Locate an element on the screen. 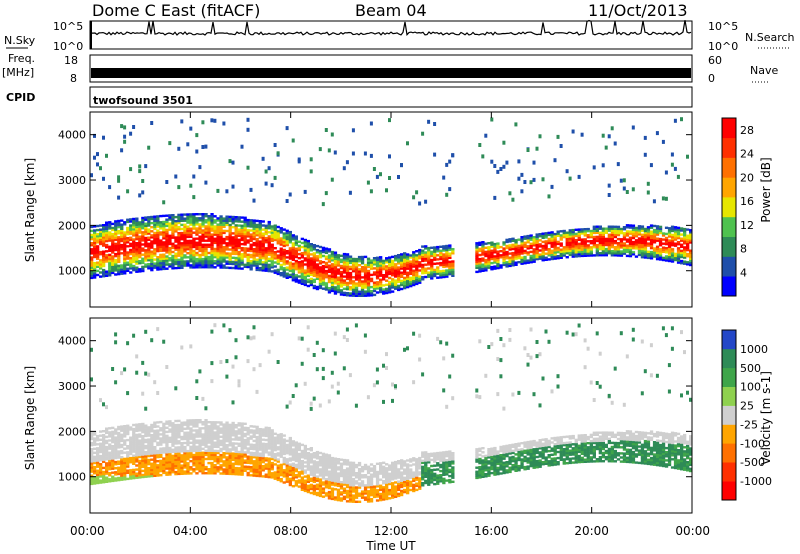 This screenshot has width=800, height=554. power-colorbar-tick: 8 is located at coordinates (743, 249).